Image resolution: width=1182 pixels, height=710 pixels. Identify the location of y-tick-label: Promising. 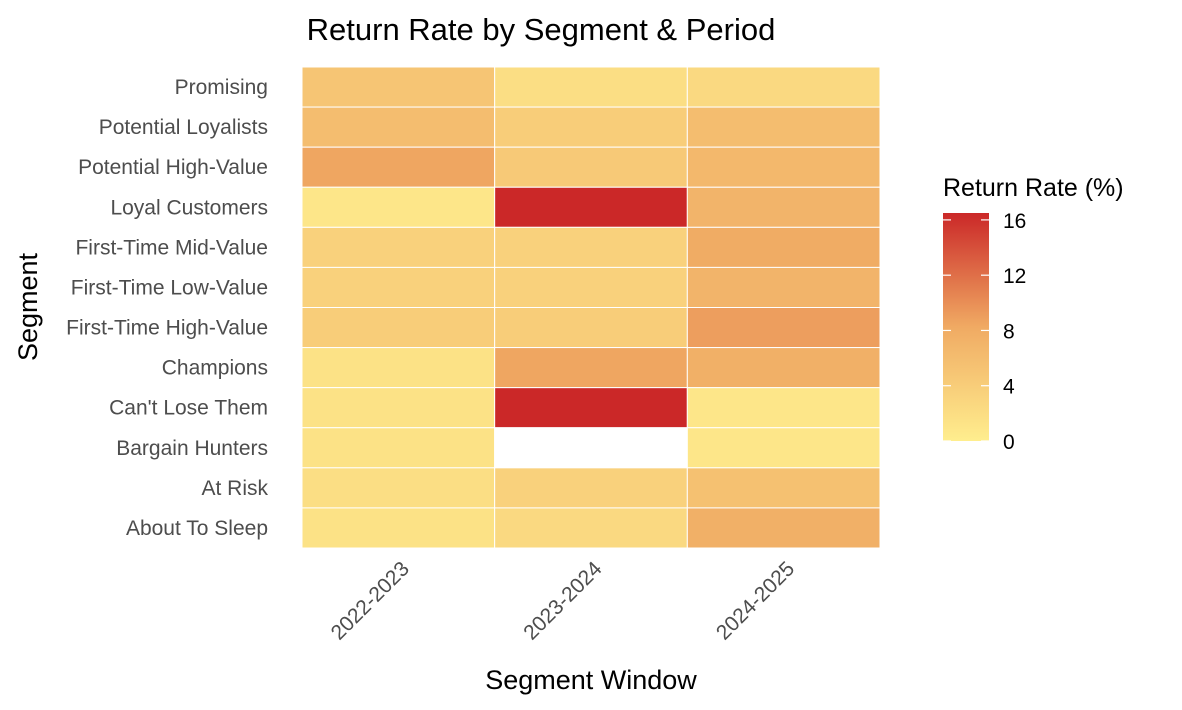
(221, 87).